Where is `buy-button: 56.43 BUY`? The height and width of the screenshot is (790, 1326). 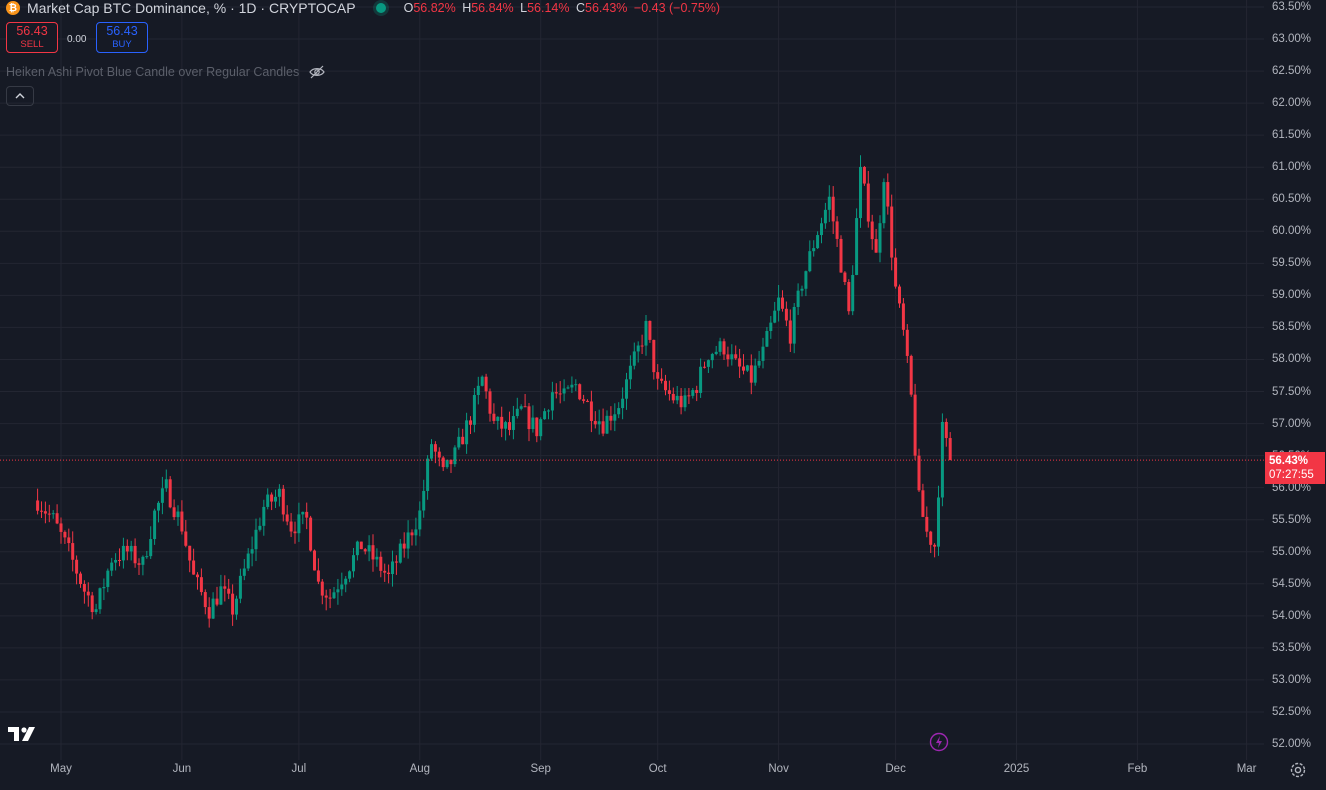
buy-button: 56.43 BUY is located at coordinates (122, 37).